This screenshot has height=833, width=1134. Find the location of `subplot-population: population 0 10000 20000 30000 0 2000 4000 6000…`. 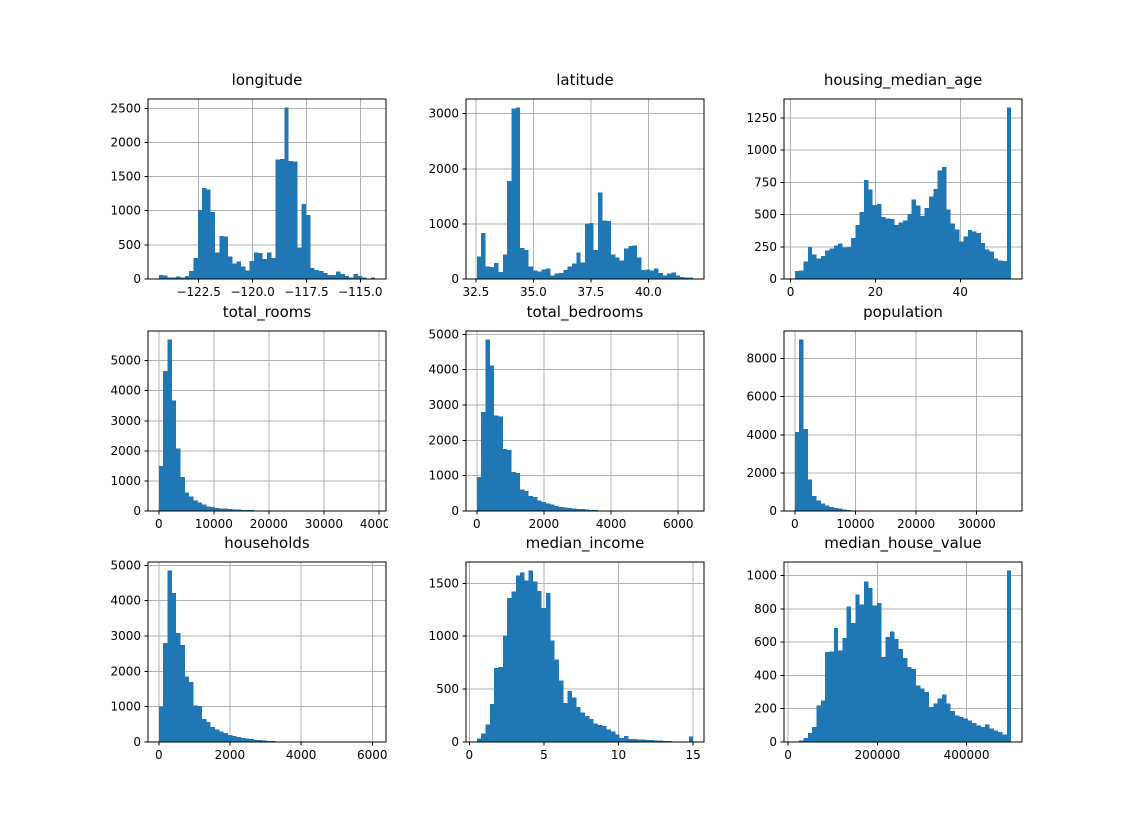

subplot-population: population 0 10000 20000 30000 0 2000 4000 6000… is located at coordinates (869, 420).